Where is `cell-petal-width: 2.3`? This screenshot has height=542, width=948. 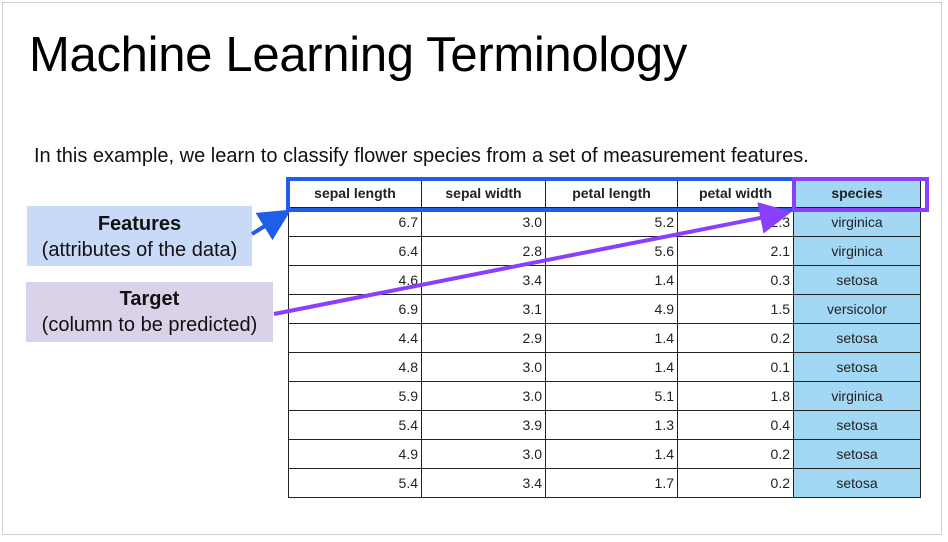 cell-petal-width: 2.3 is located at coordinates (735, 222).